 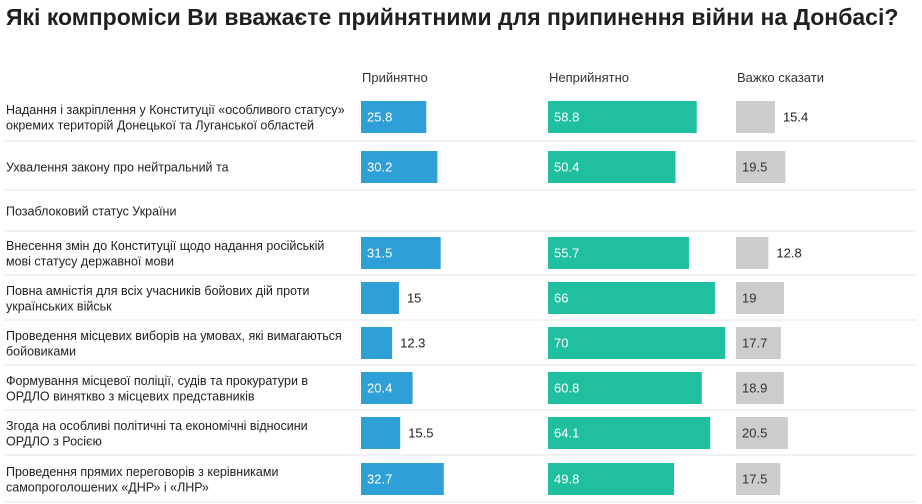 I want to click on data-label: 20.4, so click(x=379, y=388).